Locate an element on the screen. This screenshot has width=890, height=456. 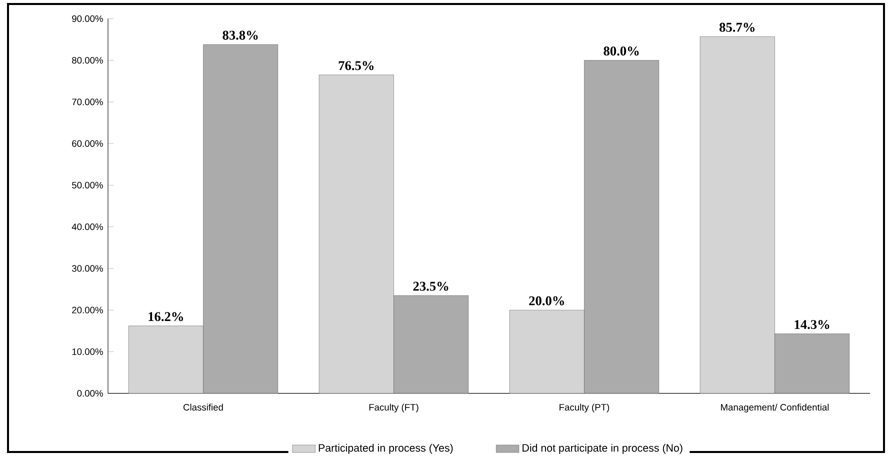
data-label: 16.2% is located at coordinates (166, 317).